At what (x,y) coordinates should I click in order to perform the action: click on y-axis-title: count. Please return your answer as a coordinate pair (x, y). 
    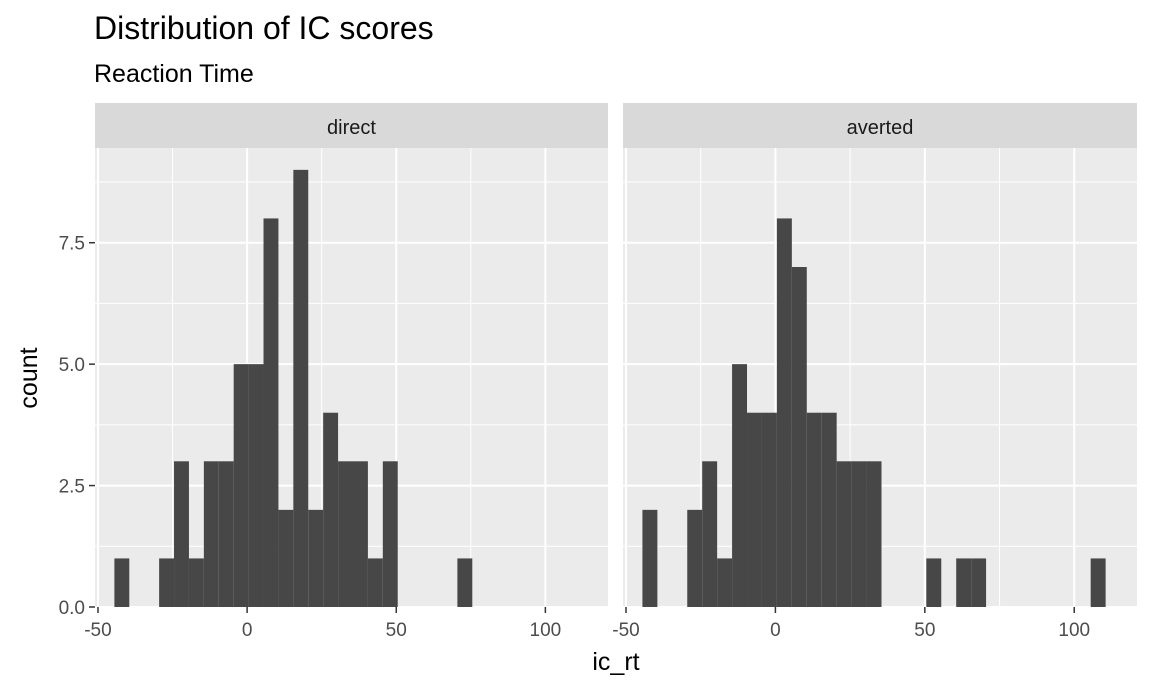
    Looking at the image, I should click on (29, 377).